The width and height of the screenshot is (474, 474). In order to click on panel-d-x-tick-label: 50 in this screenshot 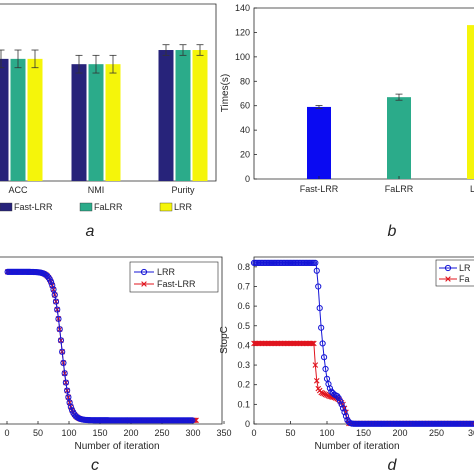, I will do `click(290, 433)`.